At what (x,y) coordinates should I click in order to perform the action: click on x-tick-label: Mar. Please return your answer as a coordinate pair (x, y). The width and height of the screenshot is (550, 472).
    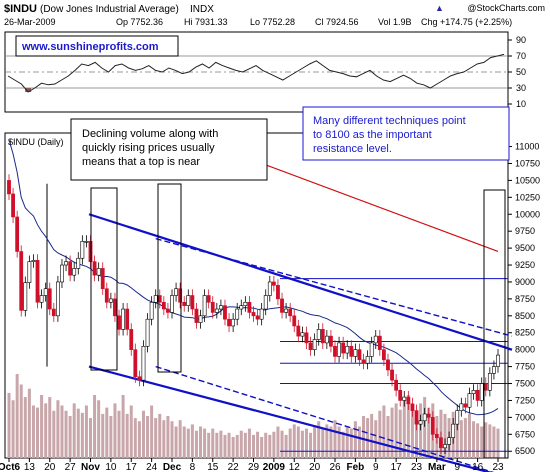
    Looking at the image, I should click on (437, 467).